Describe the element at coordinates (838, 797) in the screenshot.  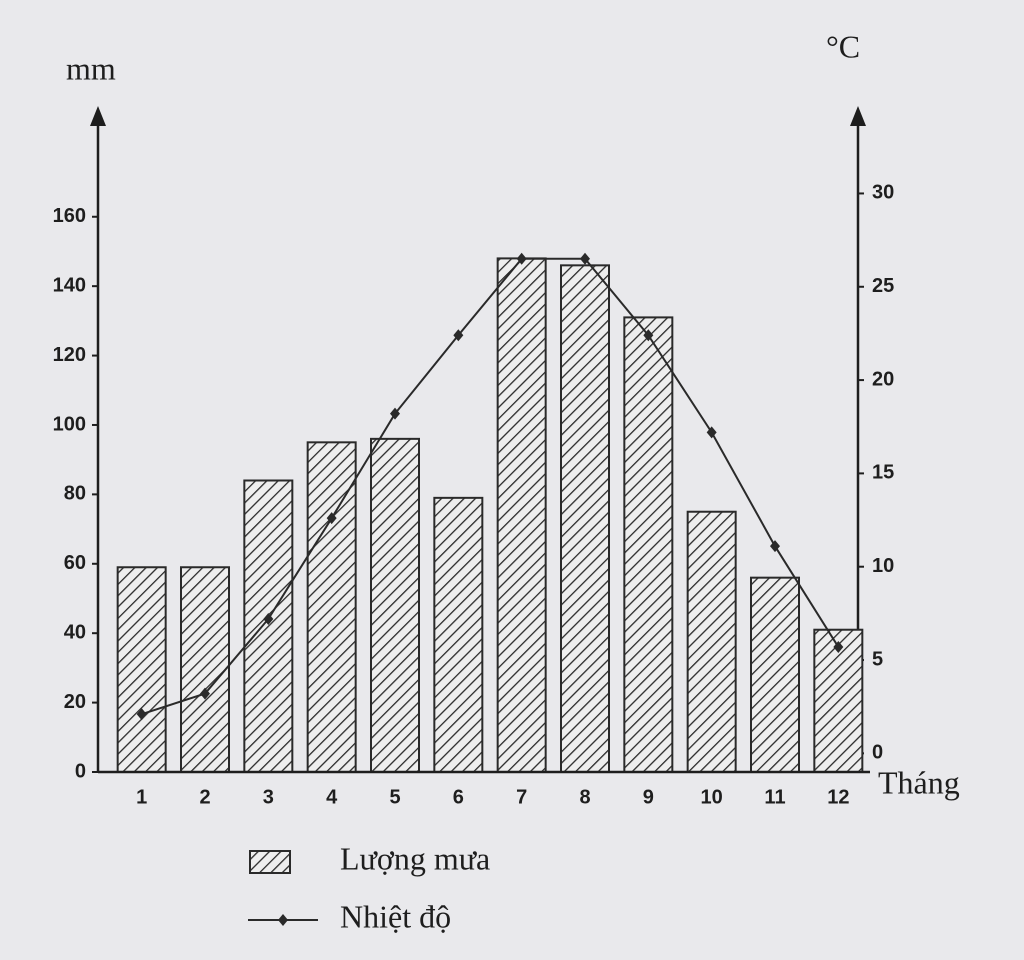
I see `x-tick-label: 12` at that location.